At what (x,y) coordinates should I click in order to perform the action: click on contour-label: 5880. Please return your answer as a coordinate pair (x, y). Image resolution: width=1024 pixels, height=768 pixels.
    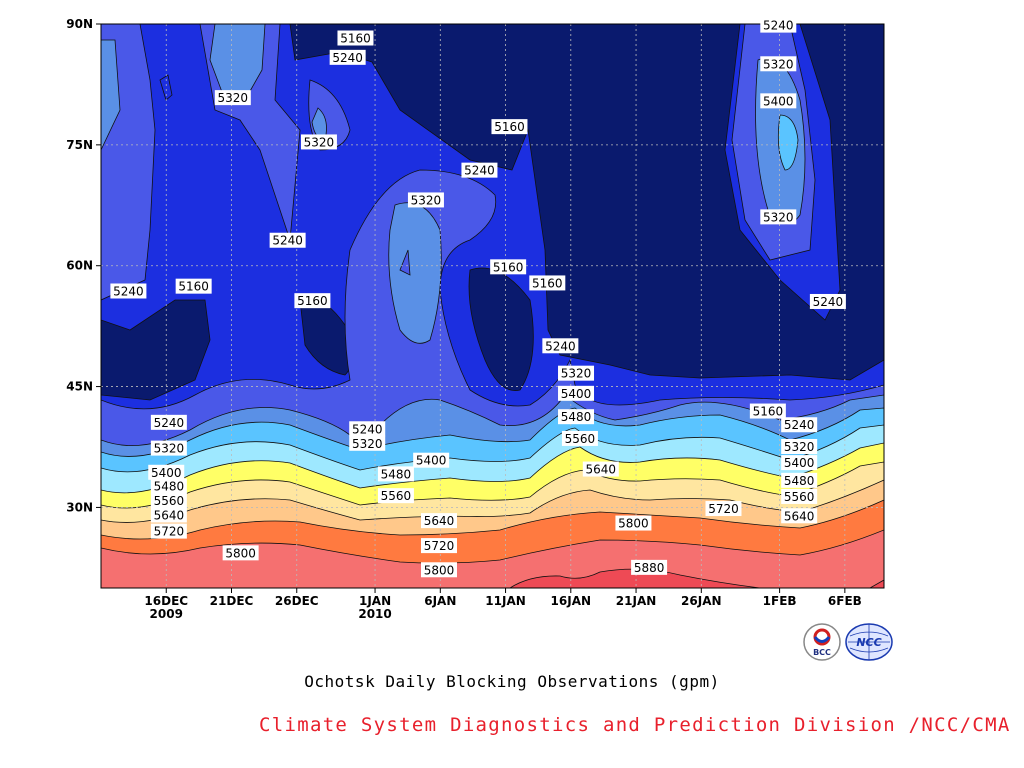
    Looking at the image, I should click on (649, 567).